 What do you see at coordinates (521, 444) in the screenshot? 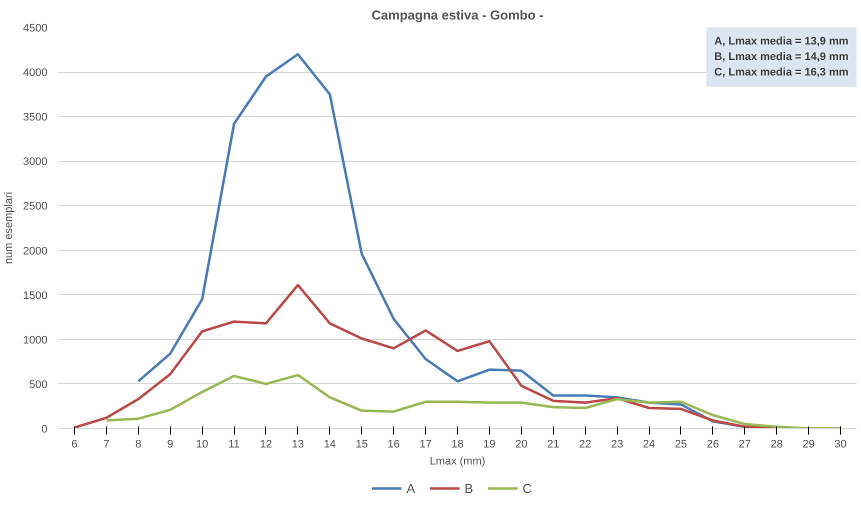
I see `x-tick-label: 20` at bounding box center [521, 444].